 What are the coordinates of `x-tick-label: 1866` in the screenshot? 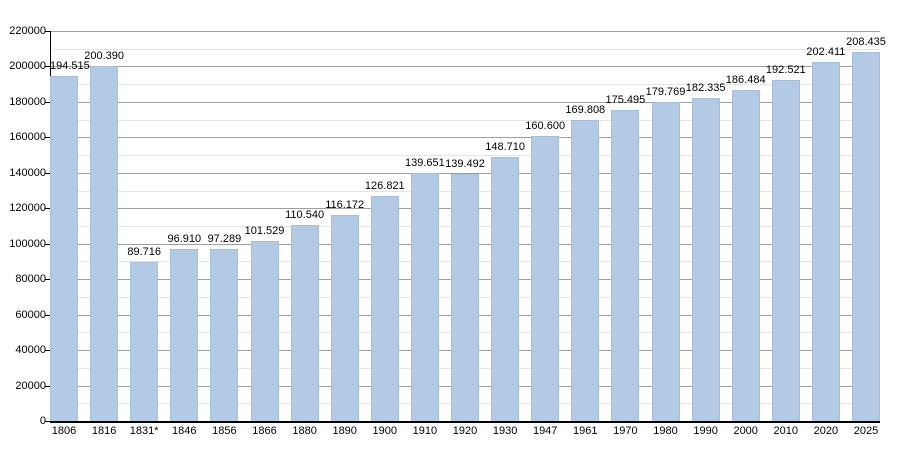 It's located at (264, 431).